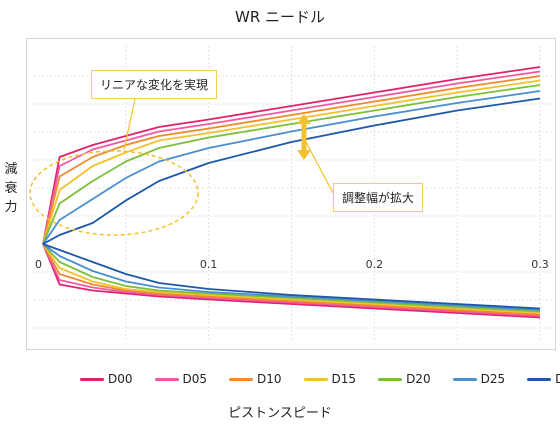 The height and width of the screenshot is (424, 560). What do you see at coordinates (280, 17) in the screenshot?
I see `chart-title: WR ニードル` at bounding box center [280, 17].